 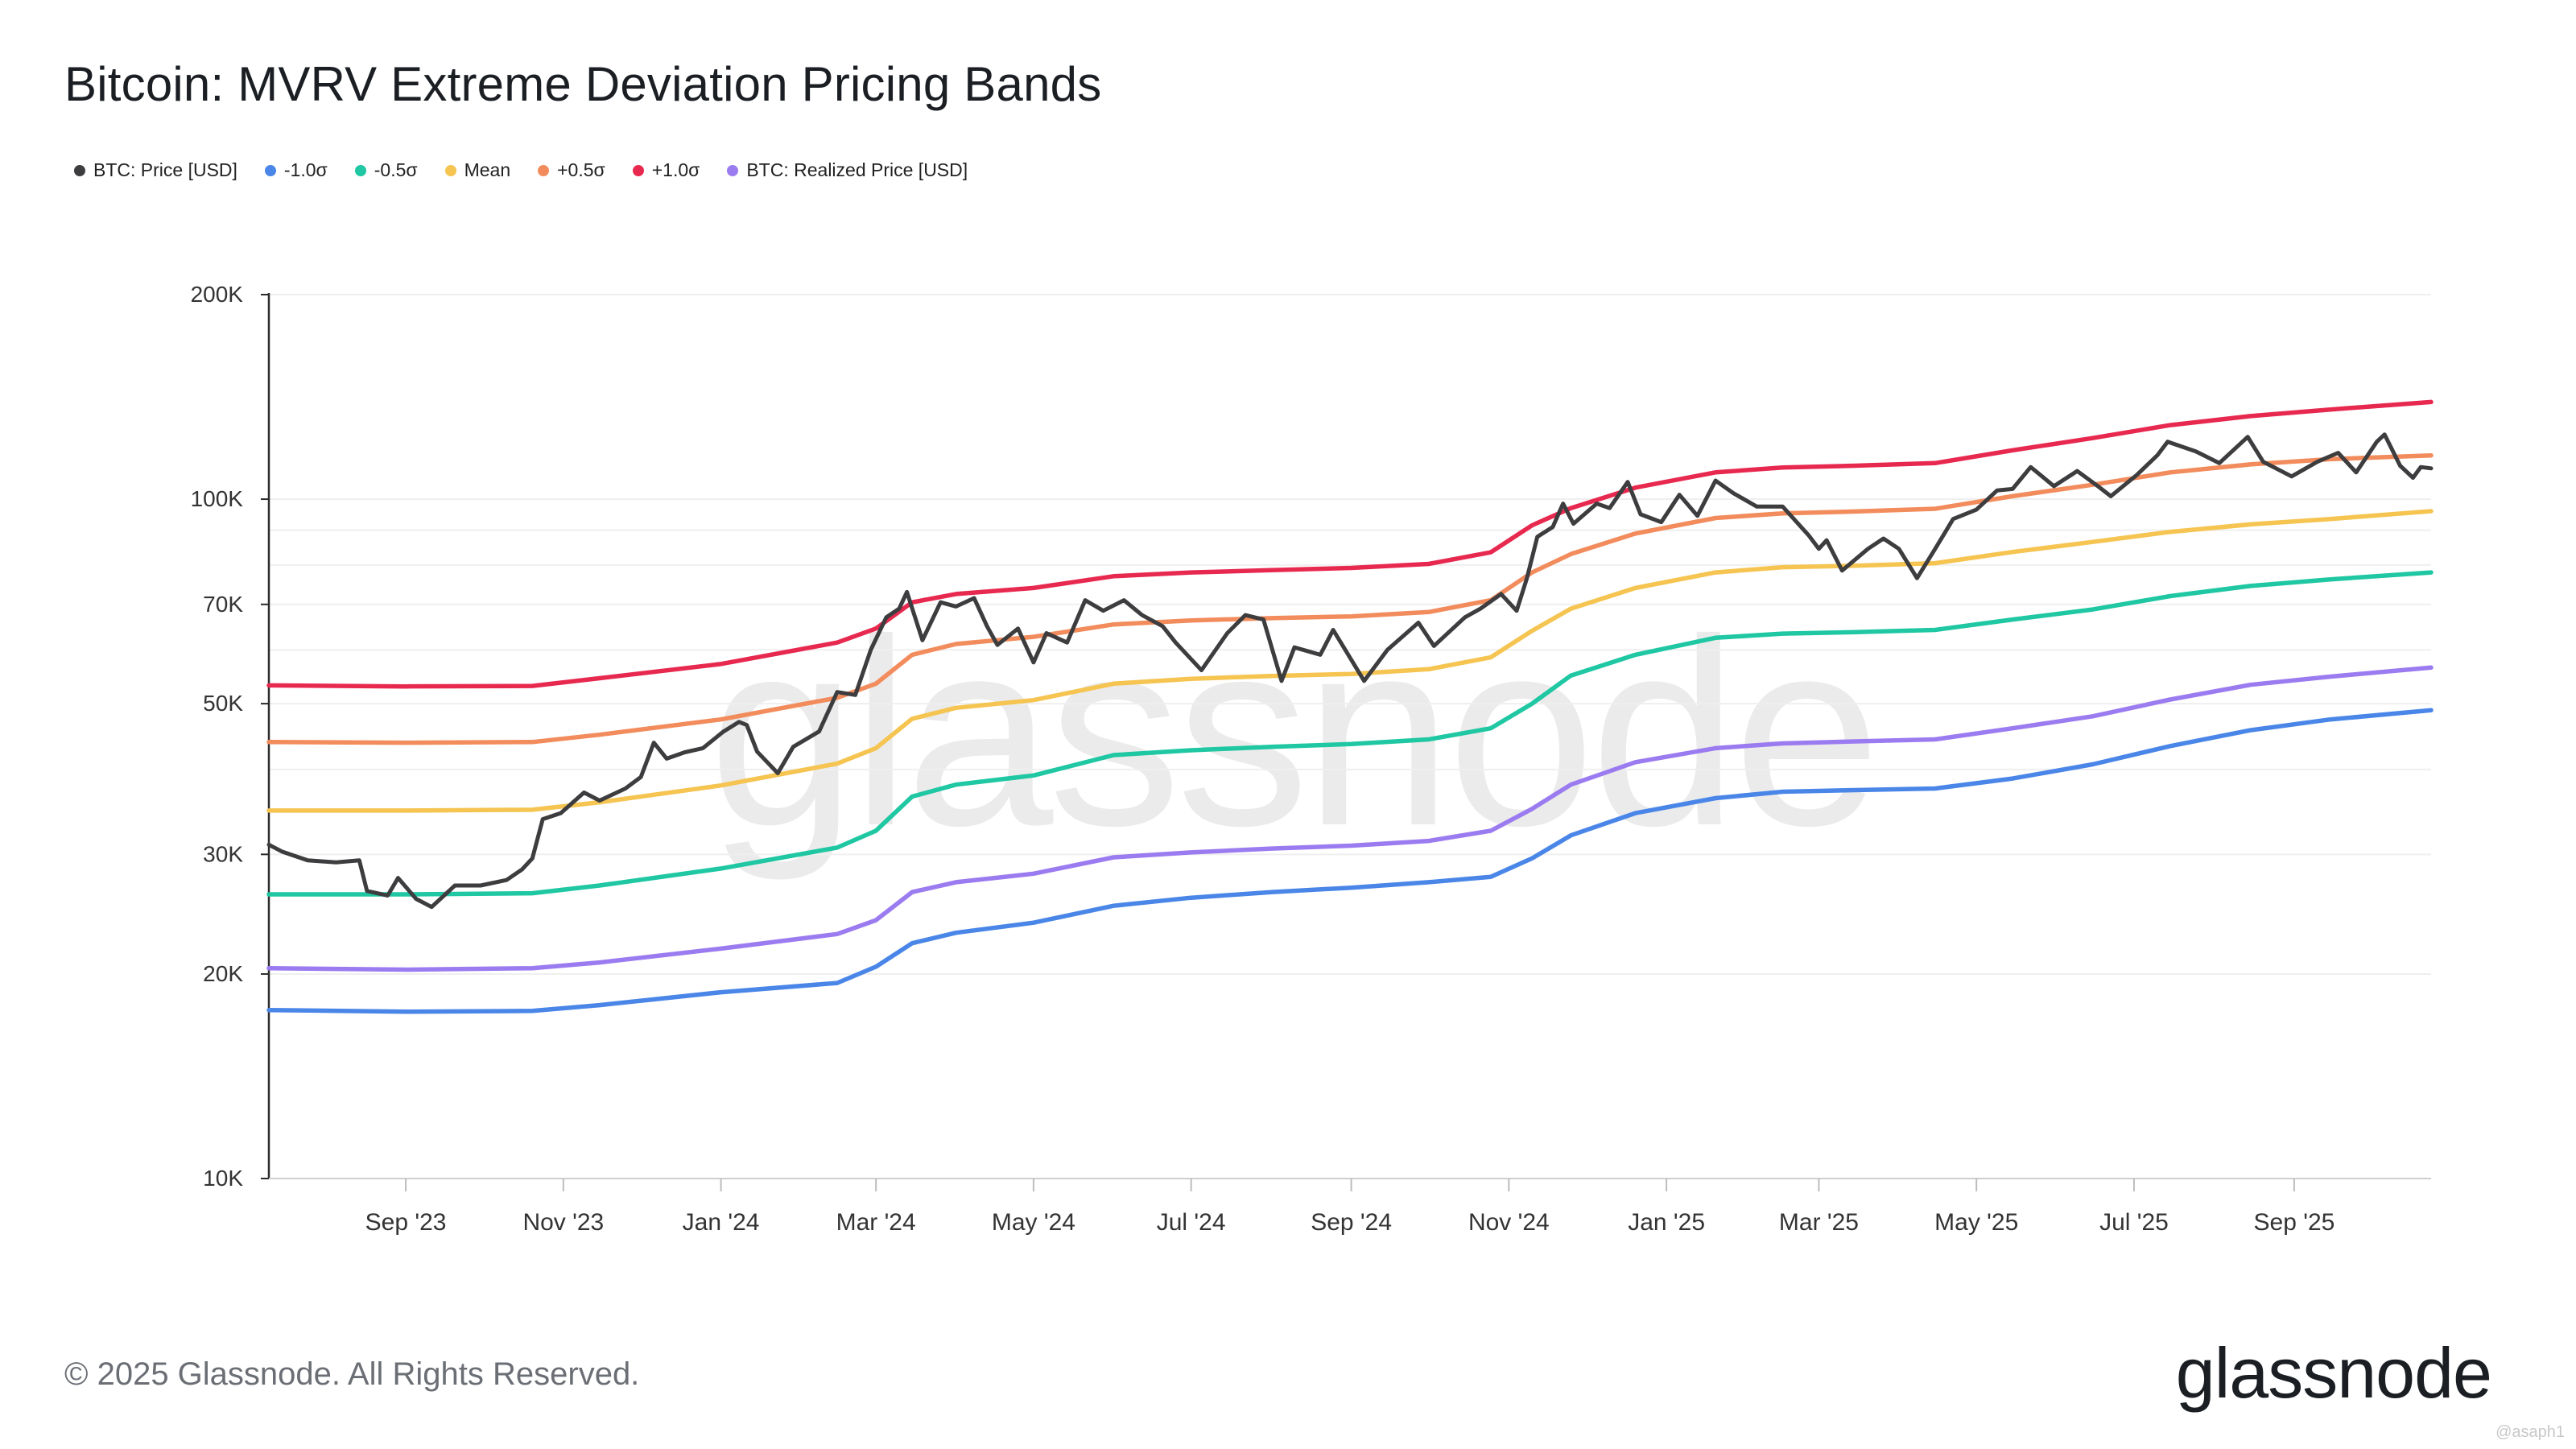 What do you see at coordinates (223, 604) in the screenshot?
I see `y-tick-label: 70K` at bounding box center [223, 604].